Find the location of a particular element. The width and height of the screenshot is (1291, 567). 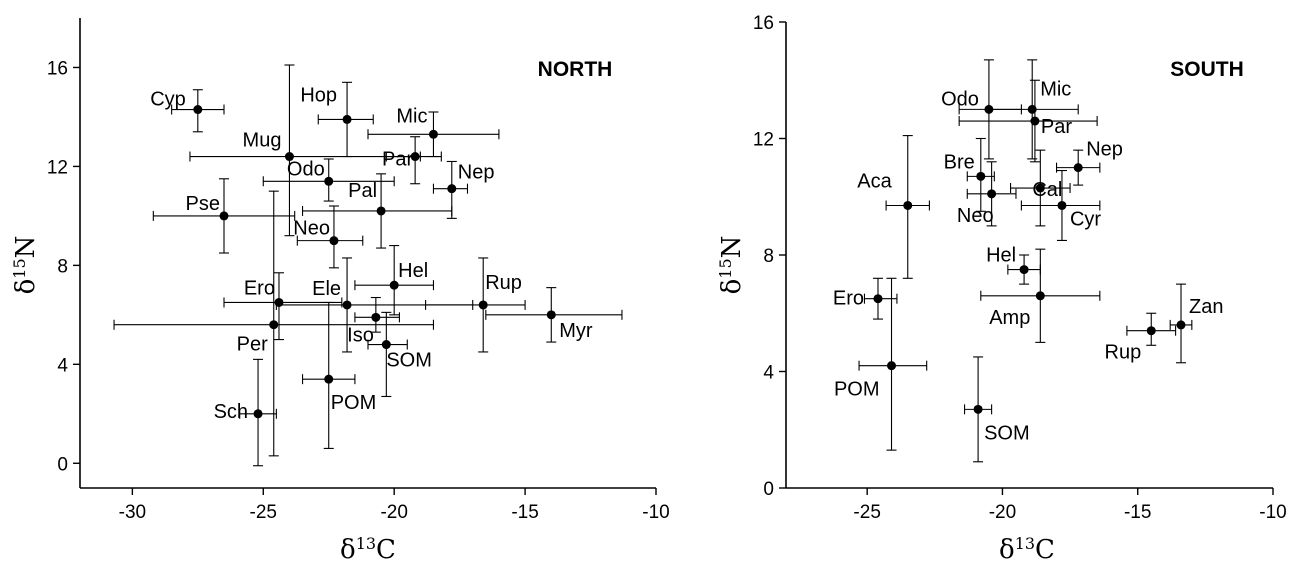

data-point-zan: Zan is located at coordinates (1196, 323).